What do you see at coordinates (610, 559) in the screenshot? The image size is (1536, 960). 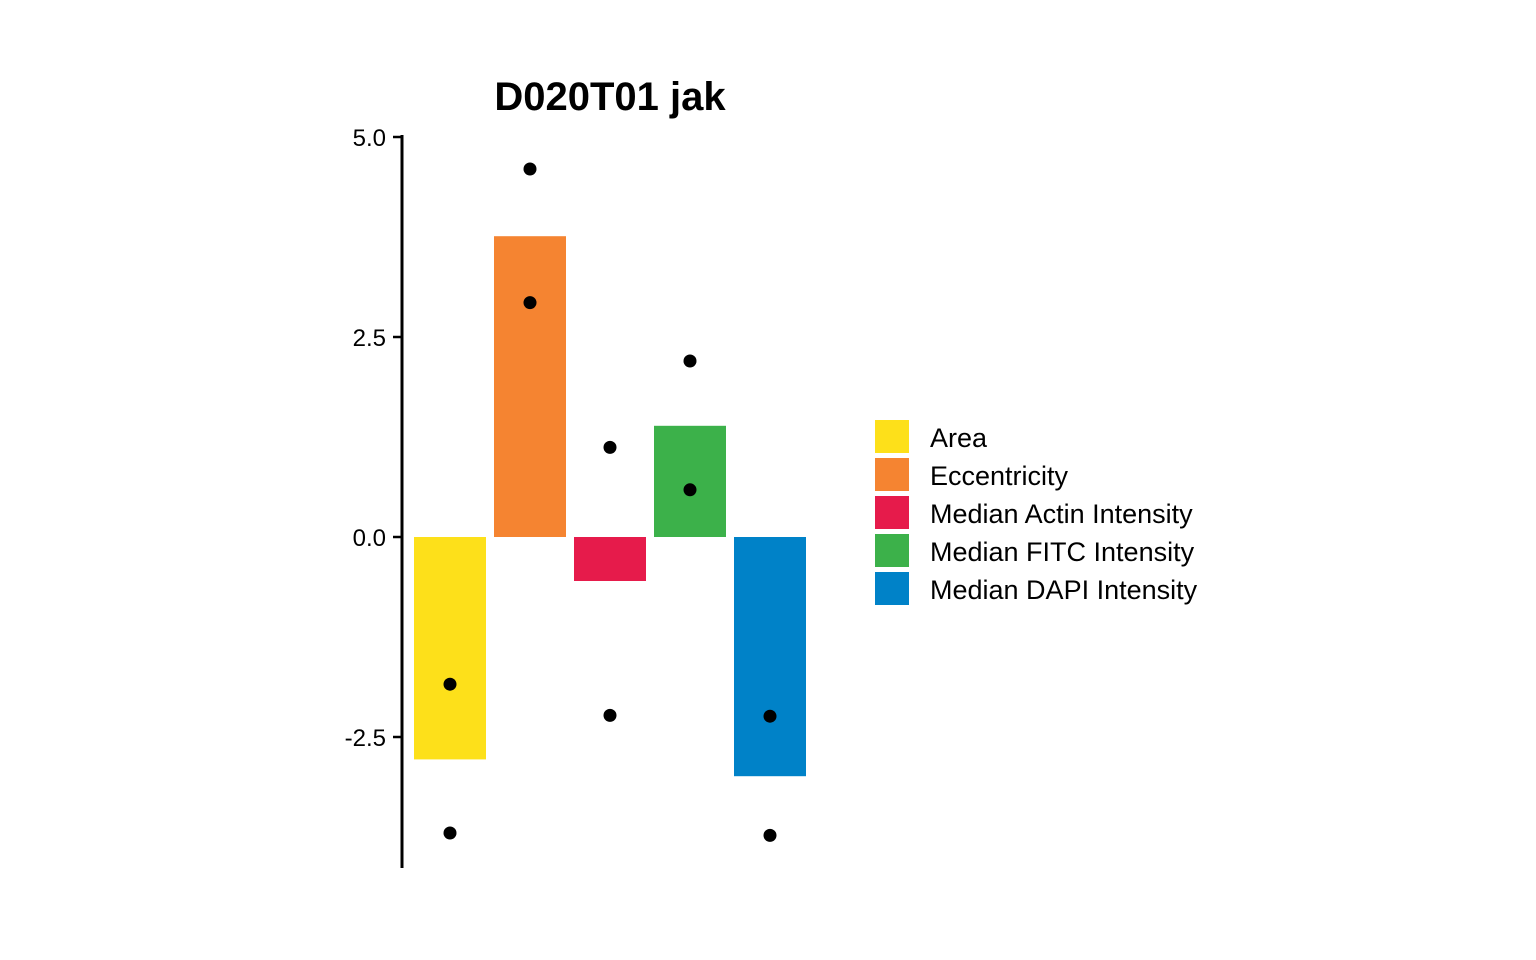 I see `bar-median-actin-intensity` at bounding box center [610, 559].